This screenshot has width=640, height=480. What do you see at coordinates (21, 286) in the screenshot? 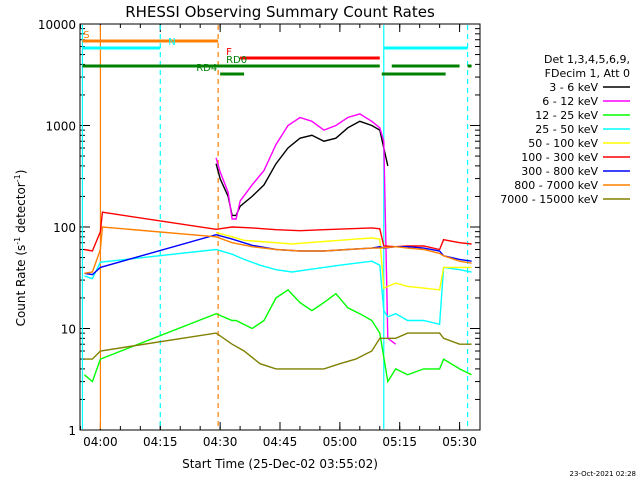
I see `y-axis-label-main: Count Rate (s` at bounding box center [21, 286].